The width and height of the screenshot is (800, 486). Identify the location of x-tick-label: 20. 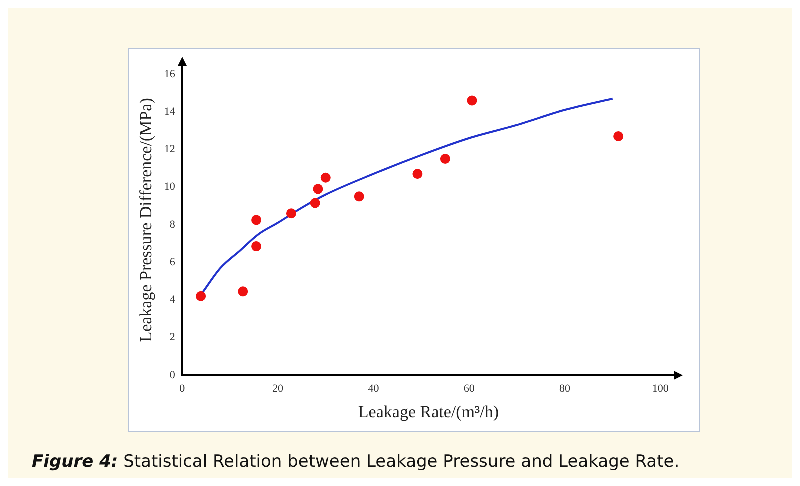
(278, 388).